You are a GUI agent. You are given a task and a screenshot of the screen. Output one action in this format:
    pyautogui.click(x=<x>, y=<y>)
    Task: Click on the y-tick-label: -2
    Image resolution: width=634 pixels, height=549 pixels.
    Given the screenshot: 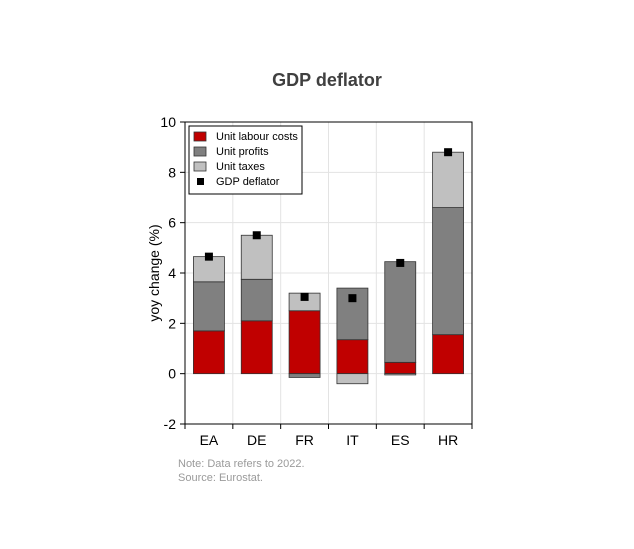 What is the action you would take?
    pyautogui.click(x=170, y=424)
    